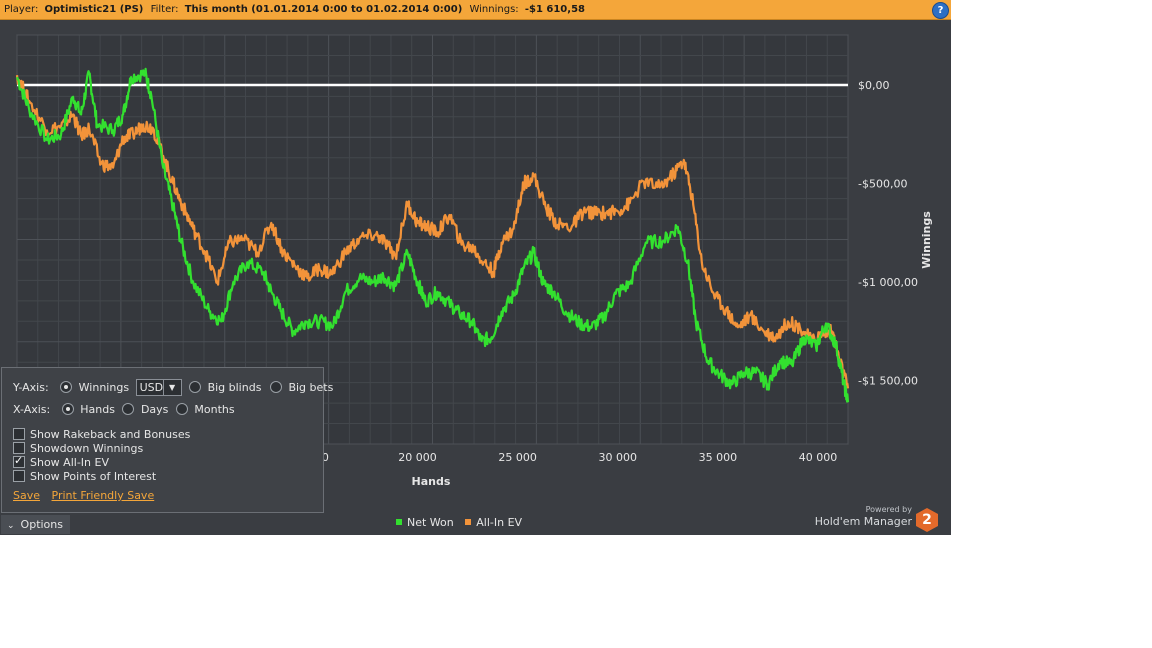  I want to click on chart-legend: Net Won All-In EV, so click(463, 522).